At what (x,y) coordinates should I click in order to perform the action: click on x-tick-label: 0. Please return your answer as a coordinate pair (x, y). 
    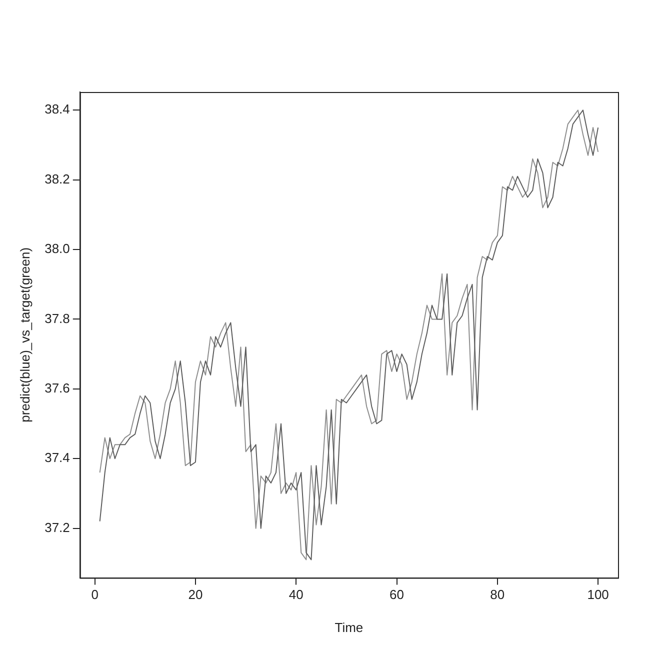
    Looking at the image, I should click on (94, 594).